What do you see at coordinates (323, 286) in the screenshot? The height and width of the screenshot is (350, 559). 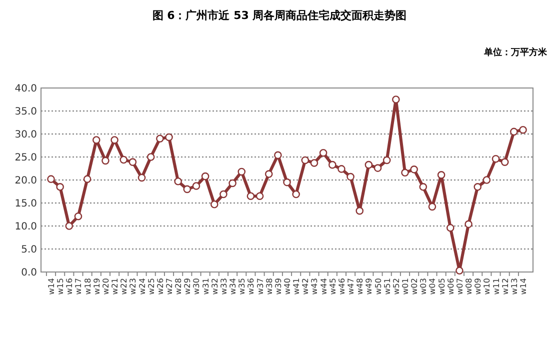 I see `x-tick-label: w44` at bounding box center [323, 286].